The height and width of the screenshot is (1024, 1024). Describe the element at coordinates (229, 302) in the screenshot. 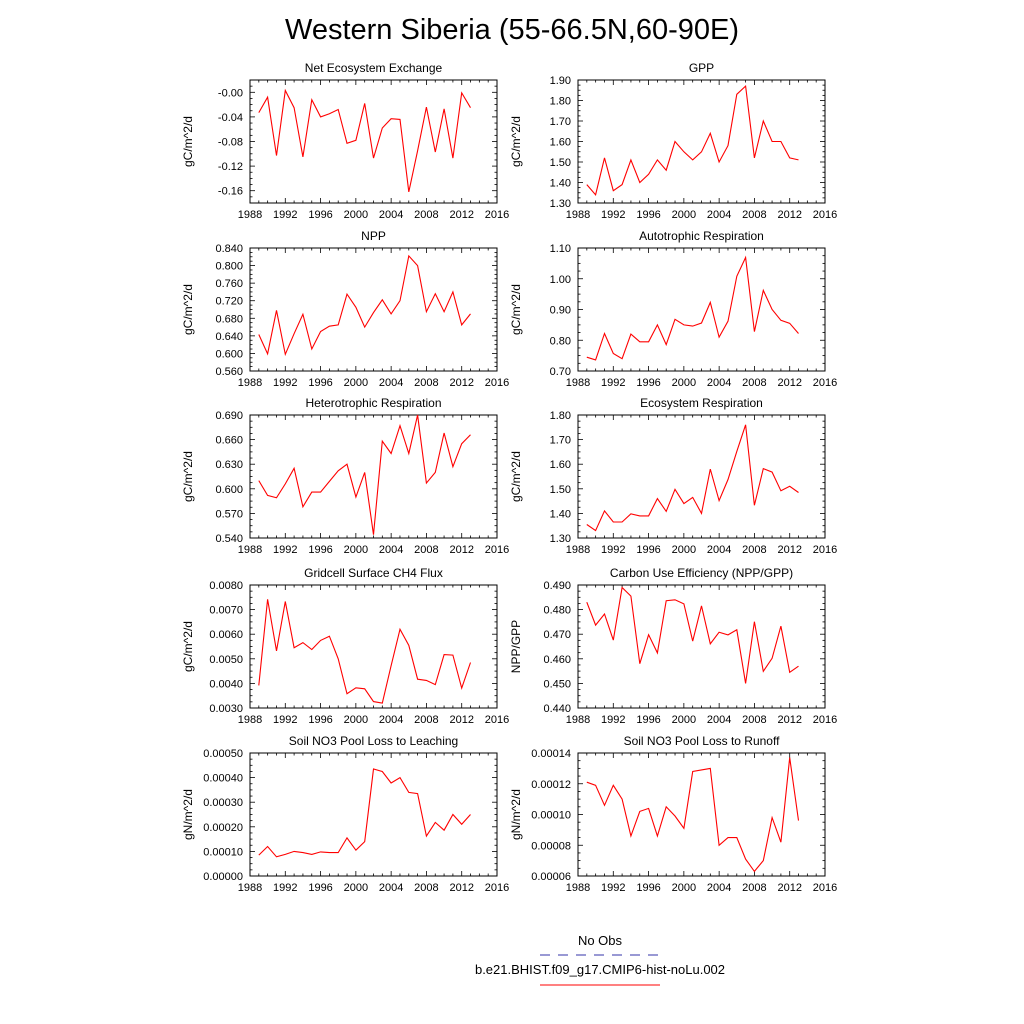

I see `y-tick-label: 0.720` at that location.